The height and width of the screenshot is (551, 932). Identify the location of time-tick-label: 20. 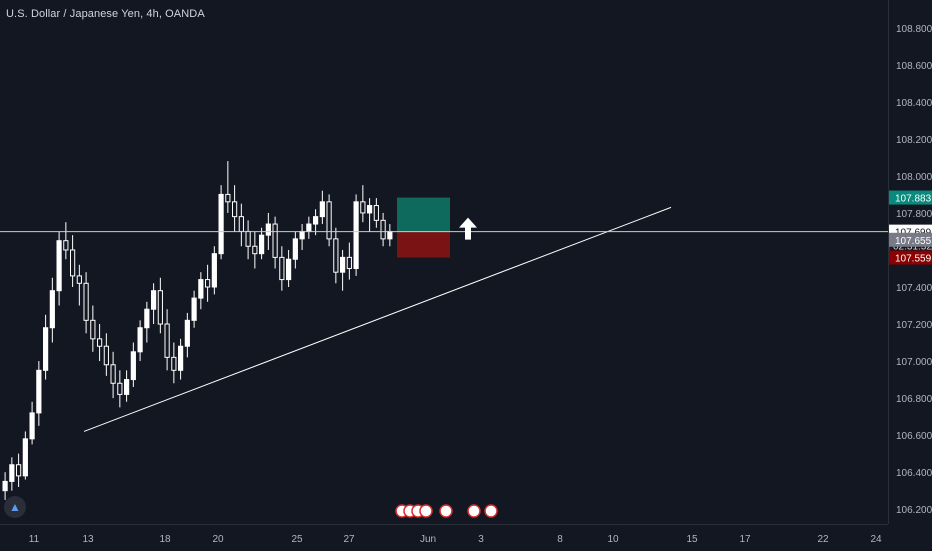
(218, 539).